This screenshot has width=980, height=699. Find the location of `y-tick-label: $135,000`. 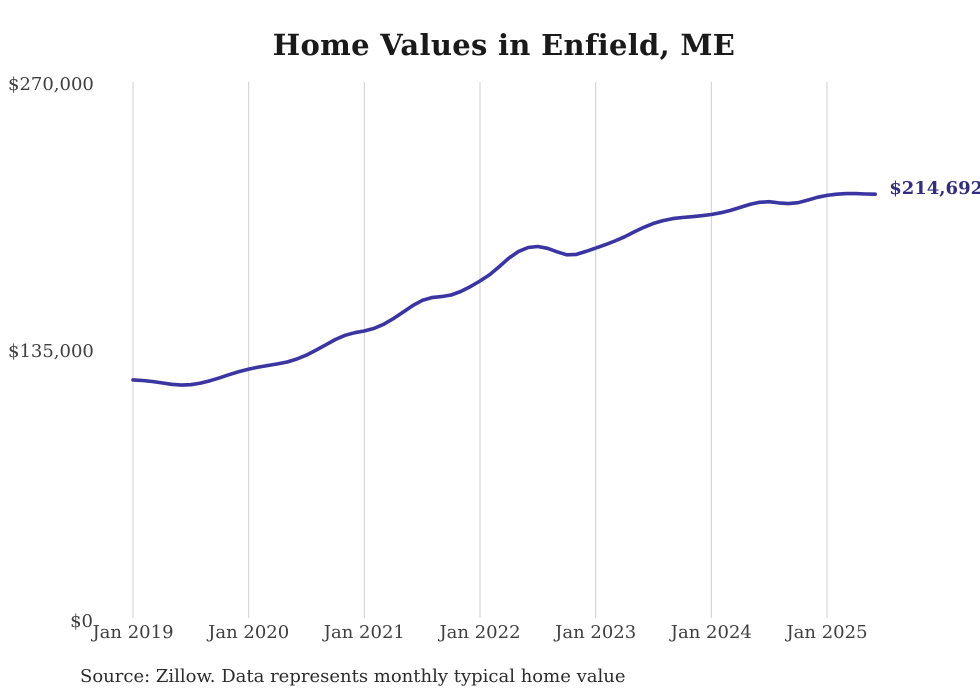

y-tick-label: $135,000 is located at coordinates (51, 351).